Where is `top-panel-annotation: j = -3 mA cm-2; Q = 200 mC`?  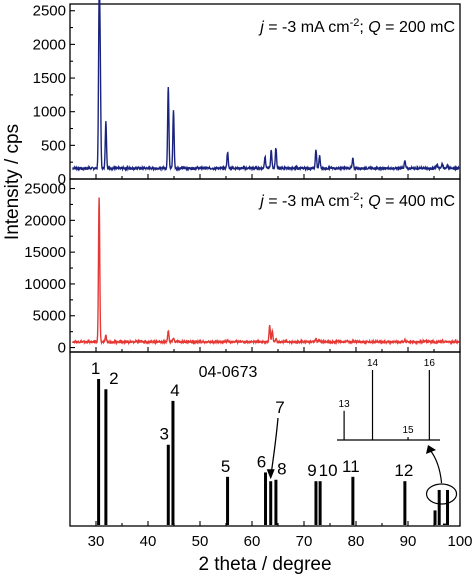
top-panel-annotation: j = -3 mA cm-2; Q = 200 mC is located at coordinates (356, 26).